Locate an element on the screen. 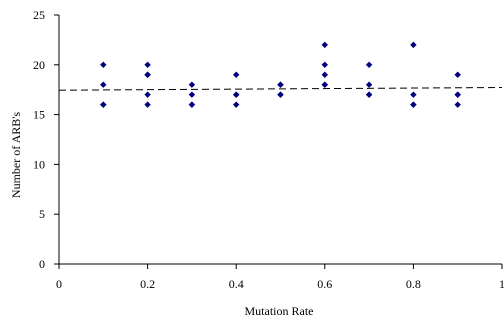  y-tick-label: 0 is located at coordinates (42, 264).